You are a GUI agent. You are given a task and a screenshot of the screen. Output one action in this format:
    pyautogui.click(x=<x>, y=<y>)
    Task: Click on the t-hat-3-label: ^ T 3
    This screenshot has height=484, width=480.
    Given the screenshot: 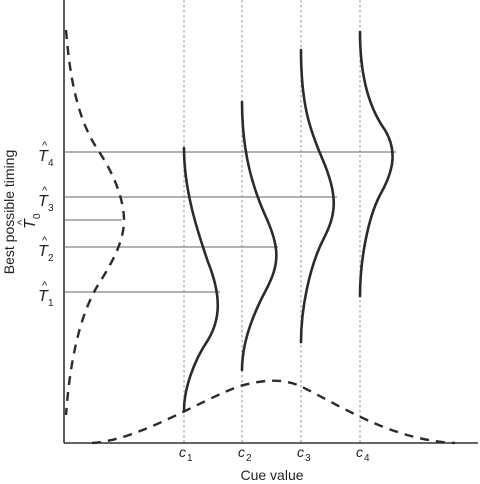 What is the action you would take?
    pyautogui.click(x=46, y=199)
    